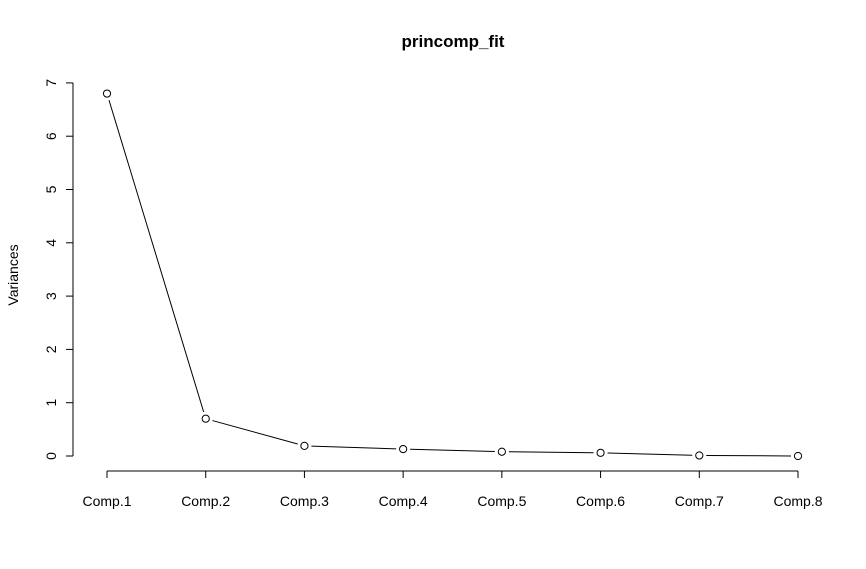  What do you see at coordinates (699, 501) in the screenshot?
I see `x-tick-label: Comp.7` at bounding box center [699, 501].